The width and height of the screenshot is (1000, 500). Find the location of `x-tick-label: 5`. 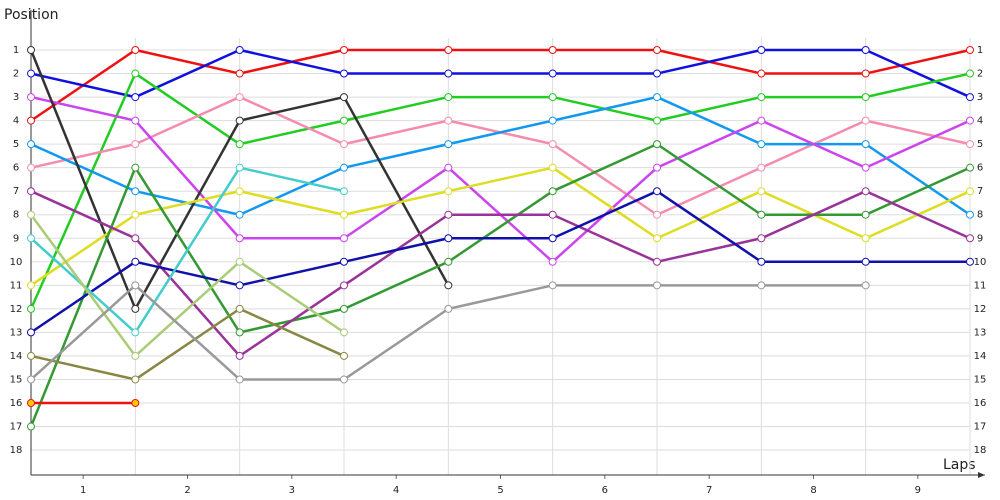

x-tick-label: 5 is located at coordinates (500, 490).